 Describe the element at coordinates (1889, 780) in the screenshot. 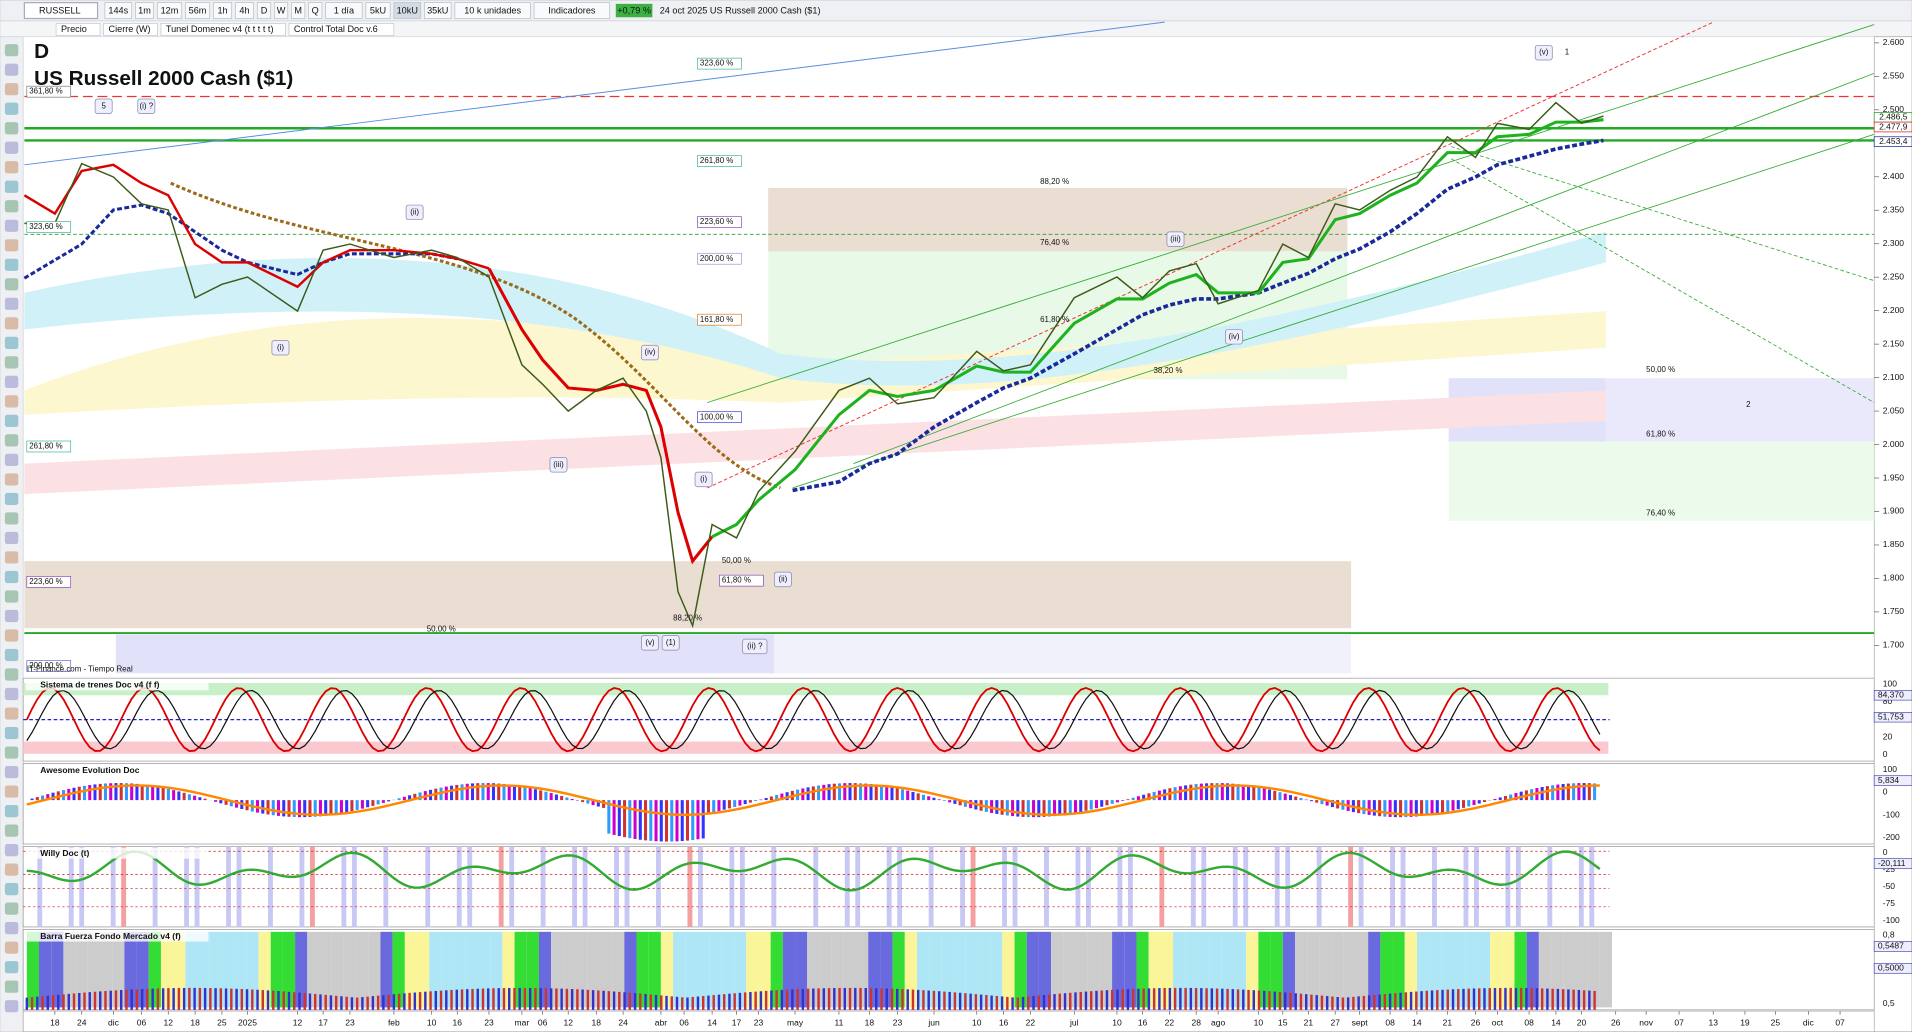

I see `panel-tag-label: 5,834` at that location.